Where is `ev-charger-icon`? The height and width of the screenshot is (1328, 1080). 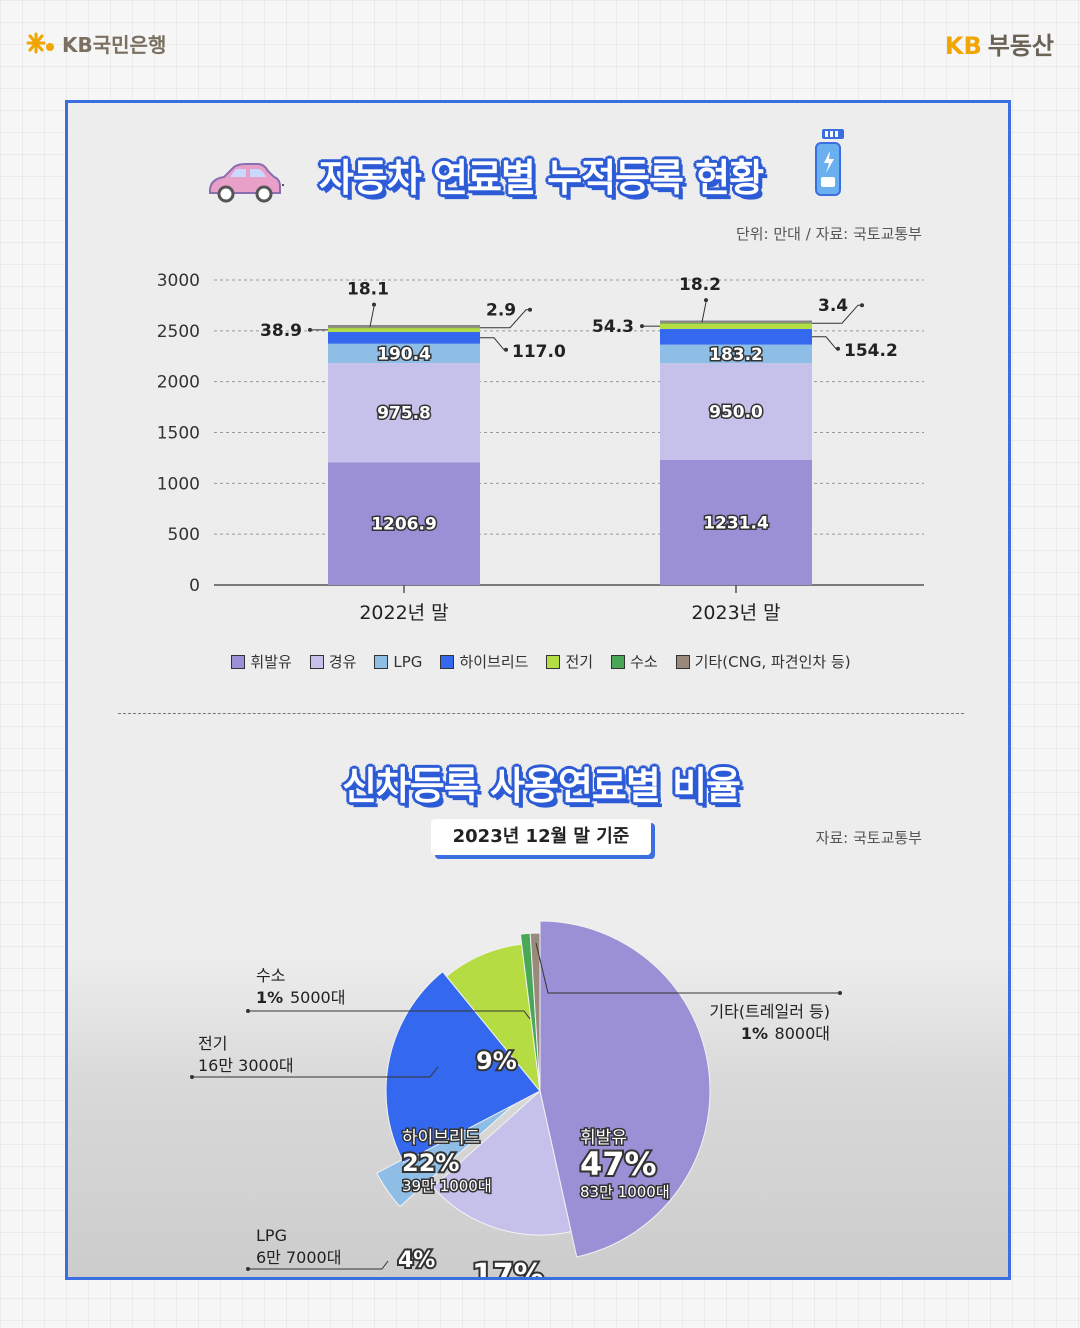
ev-charger-icon is located at coordinates (829, 162).